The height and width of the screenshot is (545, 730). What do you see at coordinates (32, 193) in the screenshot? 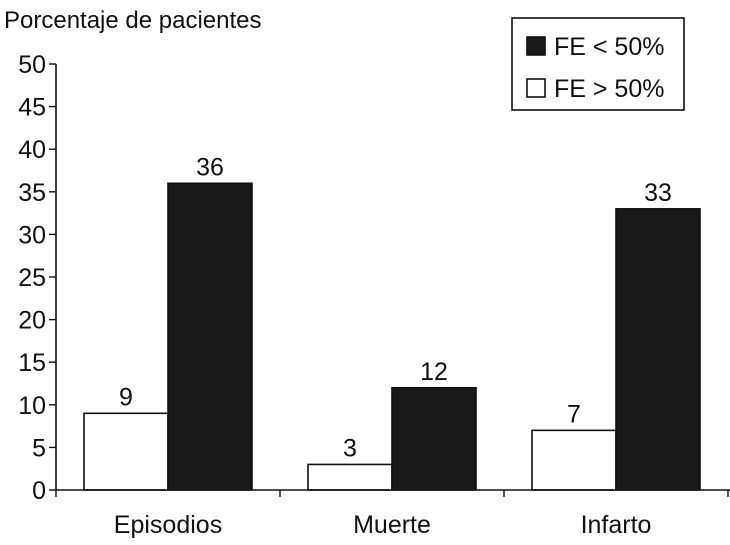
I see `y-tick-label-35: 35` at bounding box center [32, 193].